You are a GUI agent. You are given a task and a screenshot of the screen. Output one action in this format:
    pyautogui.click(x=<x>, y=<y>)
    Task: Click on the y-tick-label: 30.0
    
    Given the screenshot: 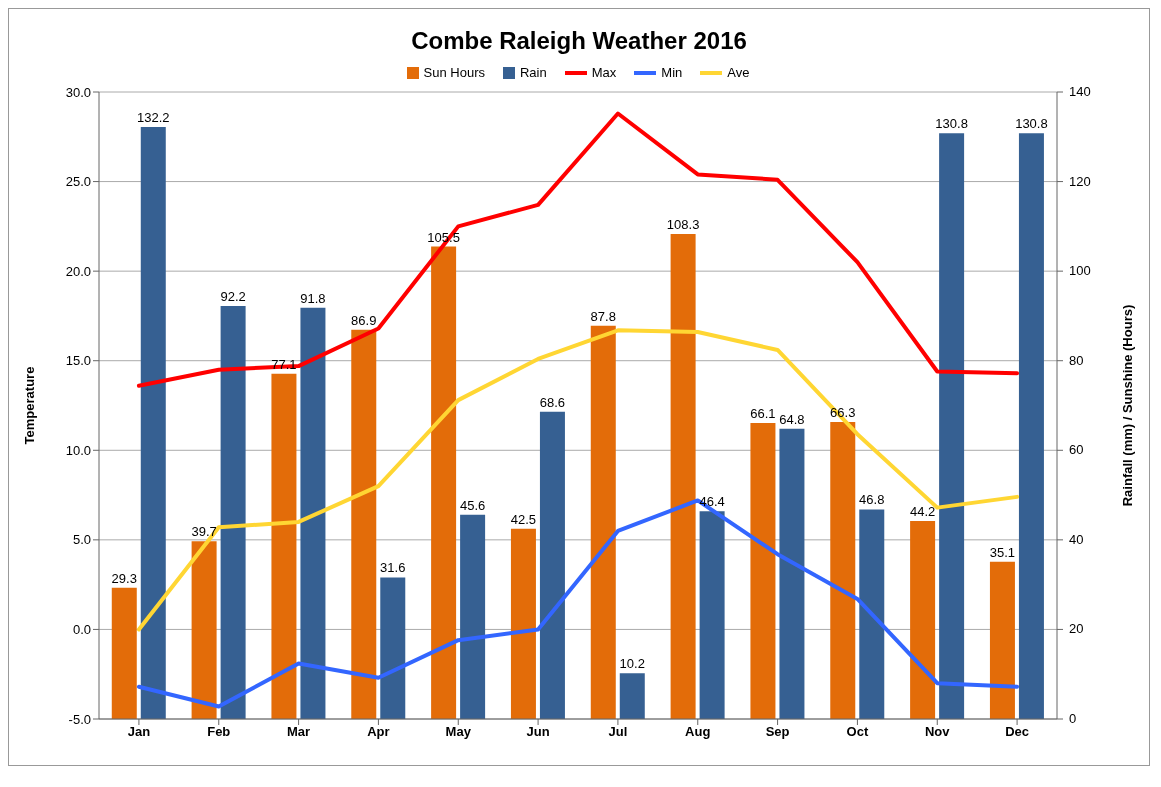 What is the action you would take?
    pyautogui.click(x=78, y=92)
    